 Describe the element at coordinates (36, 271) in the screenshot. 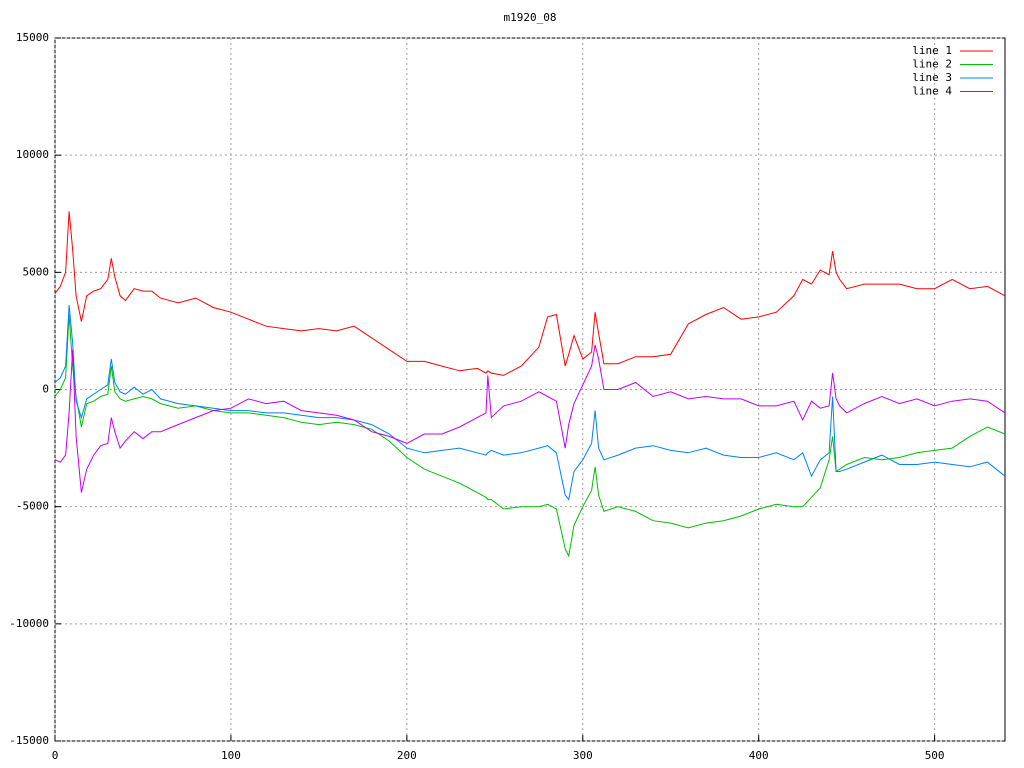

I see `y-tick-label: 5000` at that location.